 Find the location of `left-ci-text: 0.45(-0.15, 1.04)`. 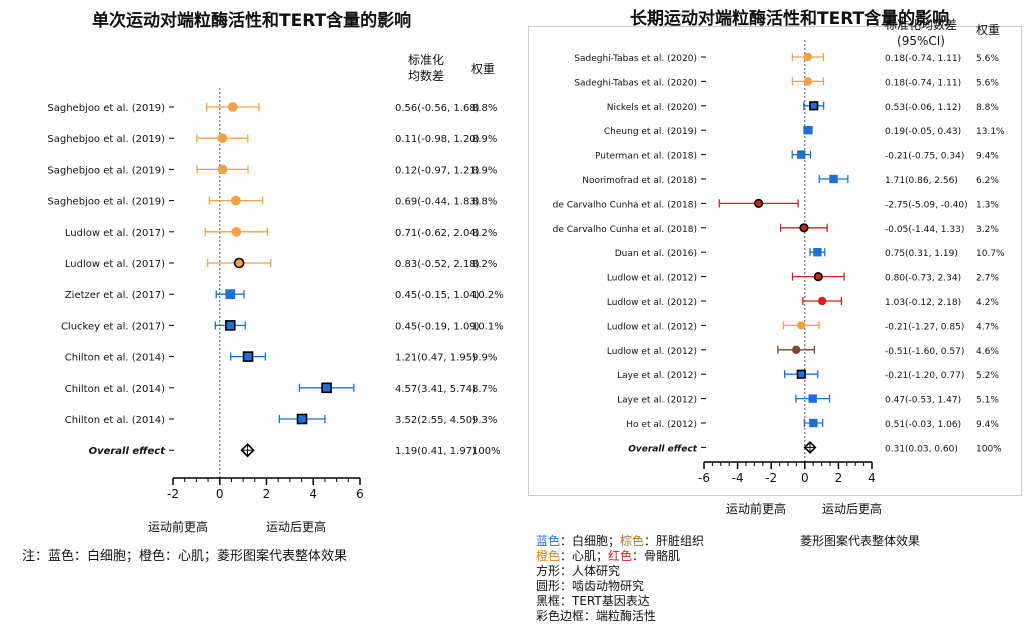

left-ci-text: 0.45(-0.15, 1.04) is located at coordinates (437, 295).